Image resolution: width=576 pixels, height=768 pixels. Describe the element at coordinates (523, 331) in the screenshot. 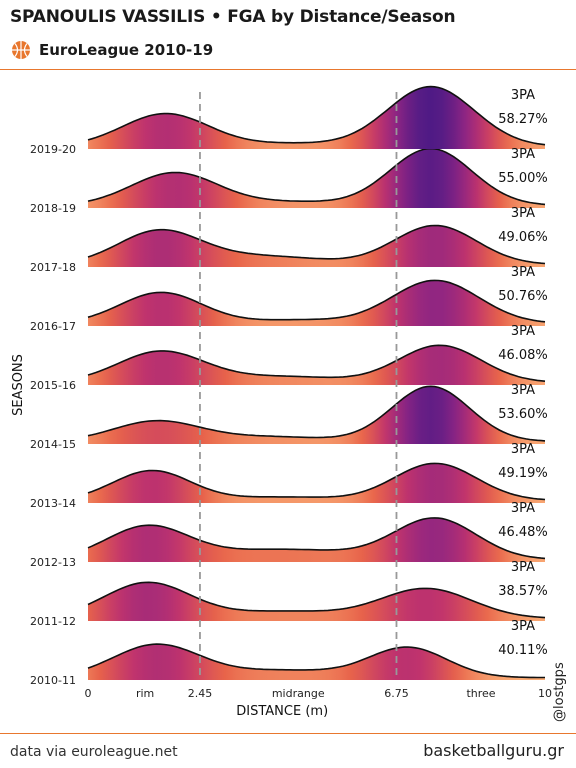

I see `annotation-3pa-2015-16: 3PA` at that location.